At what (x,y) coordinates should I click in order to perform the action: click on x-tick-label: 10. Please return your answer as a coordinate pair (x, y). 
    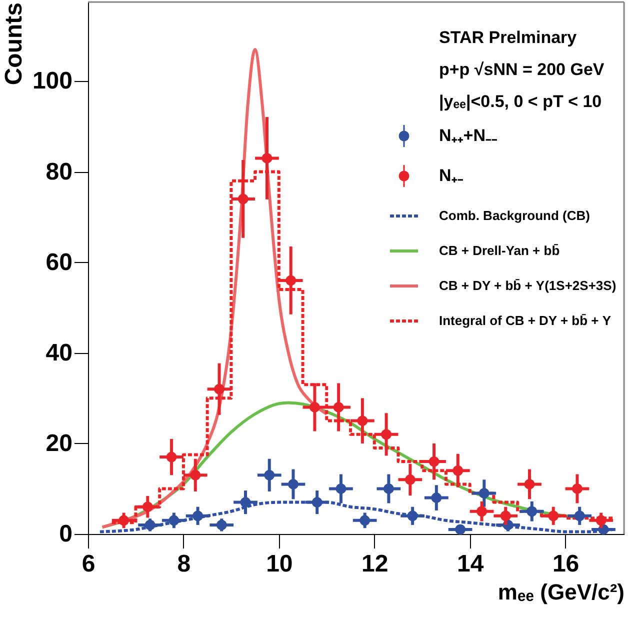
    Looking at the image, I should click on (279, 564).